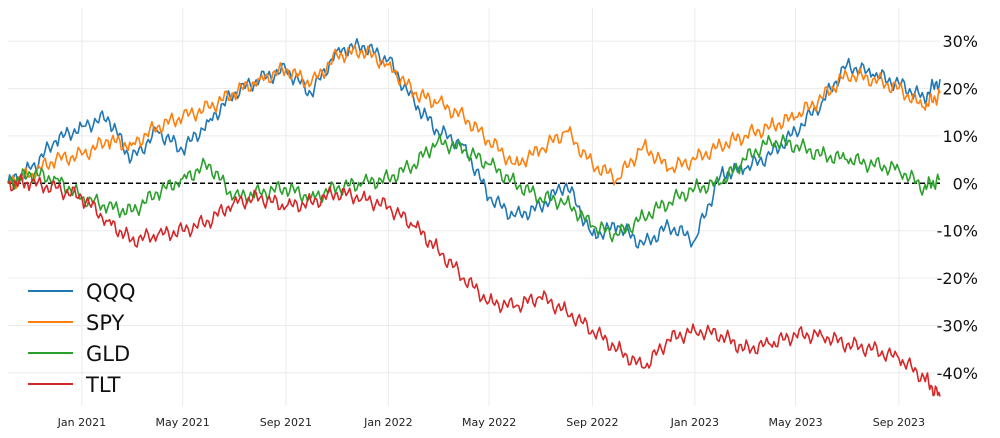  What do you see at coordinates (111, 292) in the screenshot?
I see `legend-label-qqq: QQQ` at bounding box center [111, 292].